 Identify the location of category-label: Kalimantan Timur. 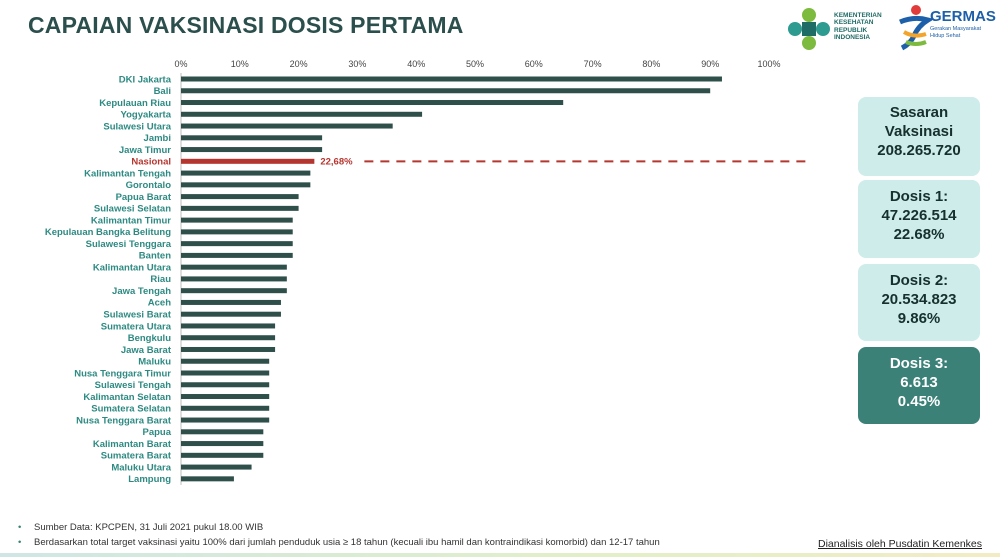
(131, 220).